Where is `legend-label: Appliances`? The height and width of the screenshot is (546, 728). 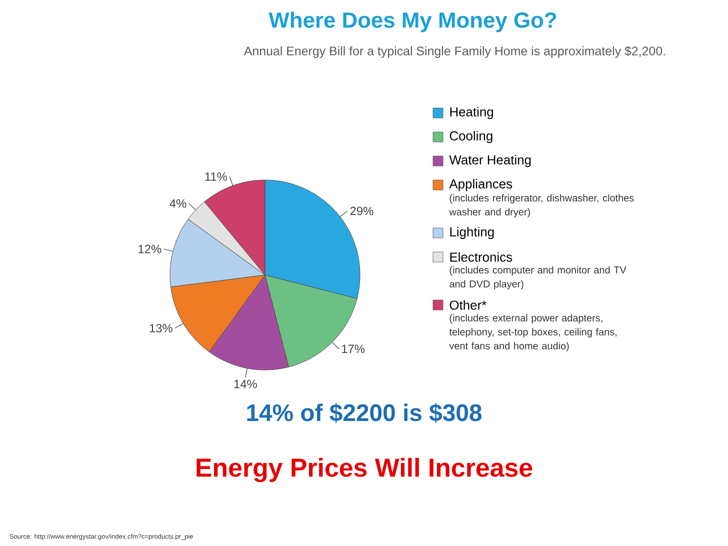
legend-label: Appliances is located at coordinates (480, 185).